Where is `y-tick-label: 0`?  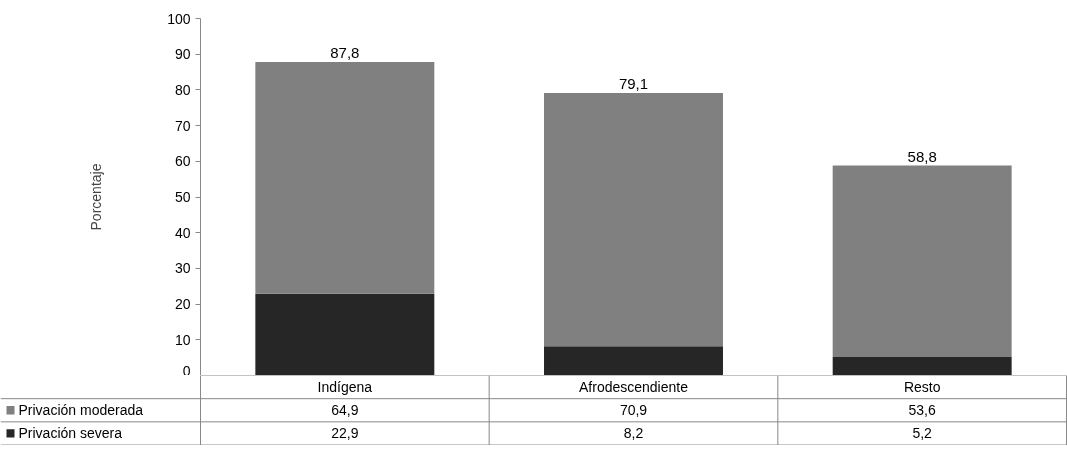 y-tick-label: 0 is located at coordinates (186, 370).